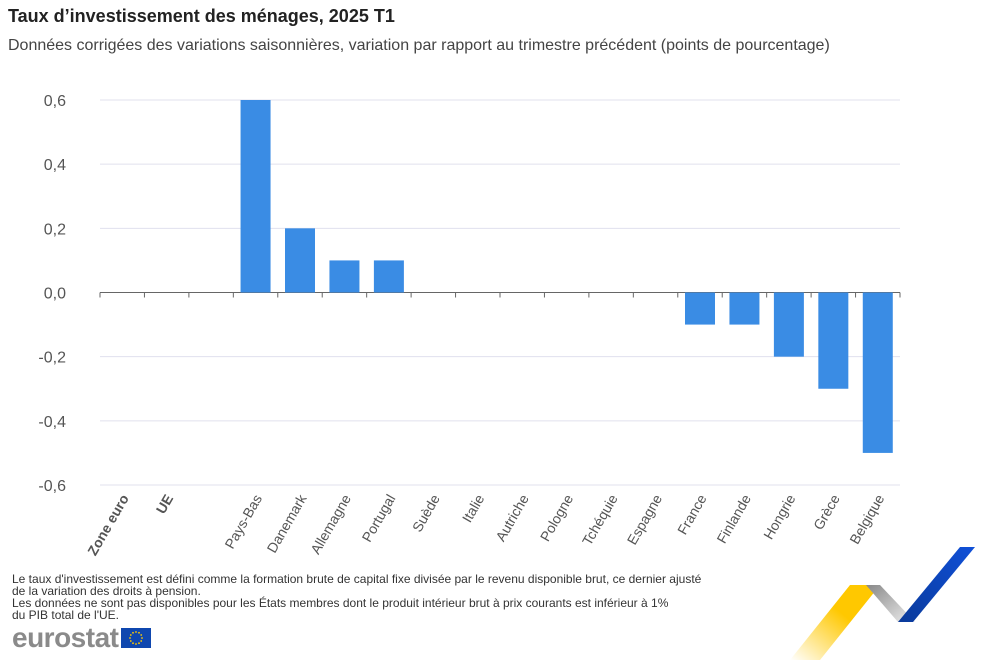 The height and width of the screenshot is (660, 1000). What do you see at coordinates (473, 508) in the screenshot?
I see `x-tick-label: Italie` at bounding box center [473, 508].